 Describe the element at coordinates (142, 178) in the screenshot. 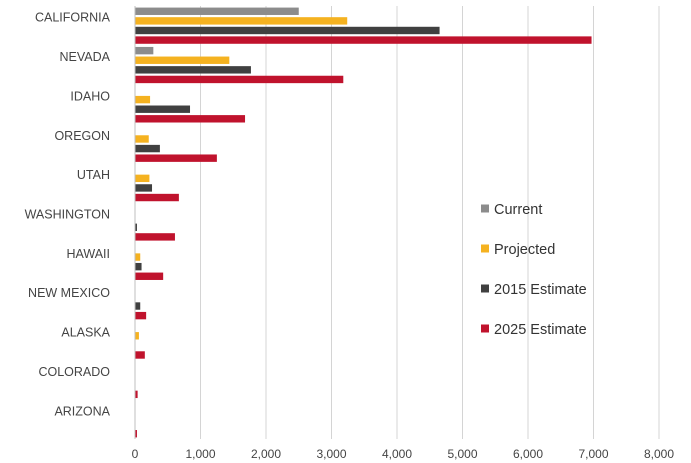

I see `bar-utah-projected` at that location.